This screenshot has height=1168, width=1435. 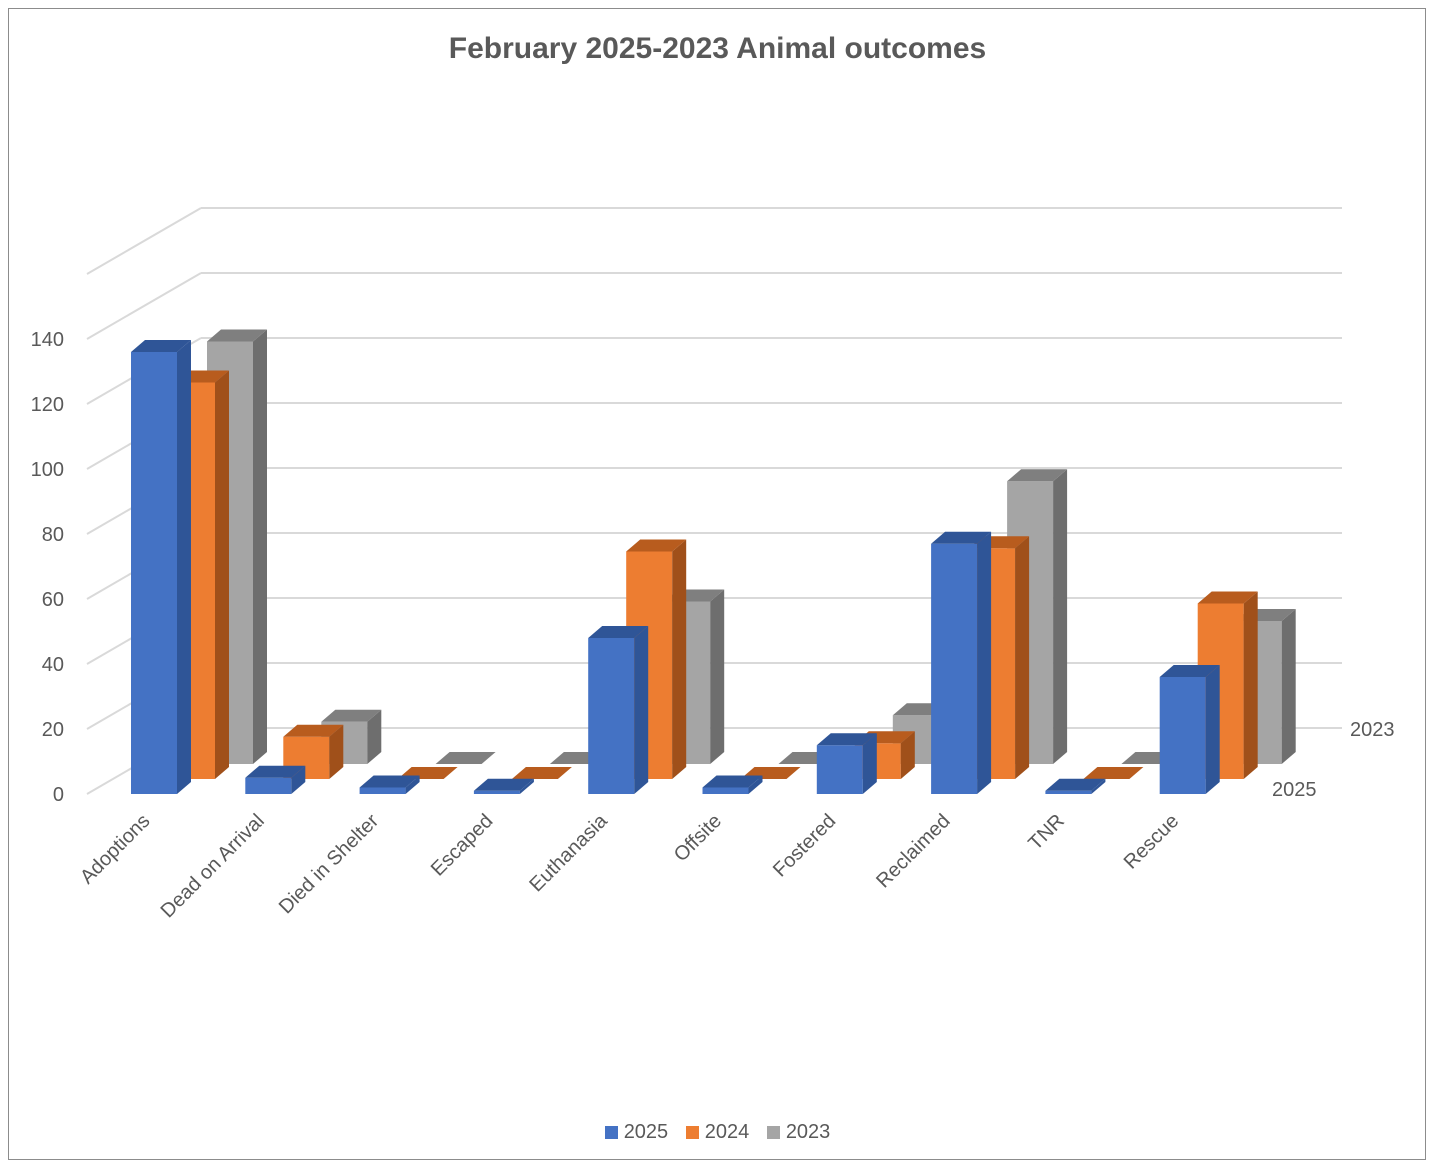 I want to click on chart-legend: 2025 2024 2023, so click(x=717, y=1133).